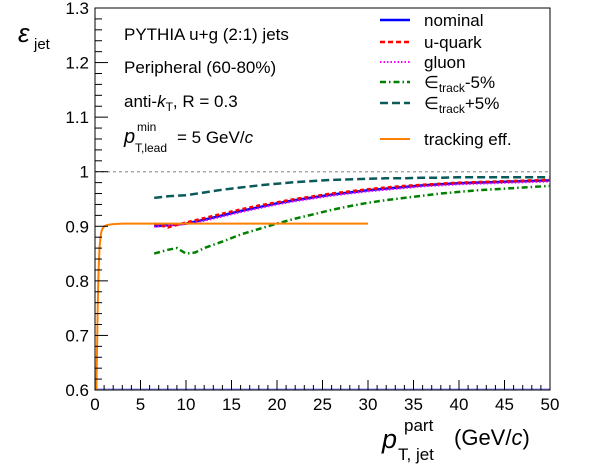 The image size is (600, 465). I want to click on x-tick-label: 10, so click(186, 404).